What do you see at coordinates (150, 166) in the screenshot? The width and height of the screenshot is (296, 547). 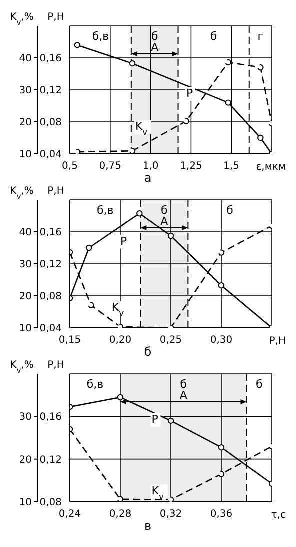 I see `x-tick-label: 1,0` at bounding box center [150, 166].